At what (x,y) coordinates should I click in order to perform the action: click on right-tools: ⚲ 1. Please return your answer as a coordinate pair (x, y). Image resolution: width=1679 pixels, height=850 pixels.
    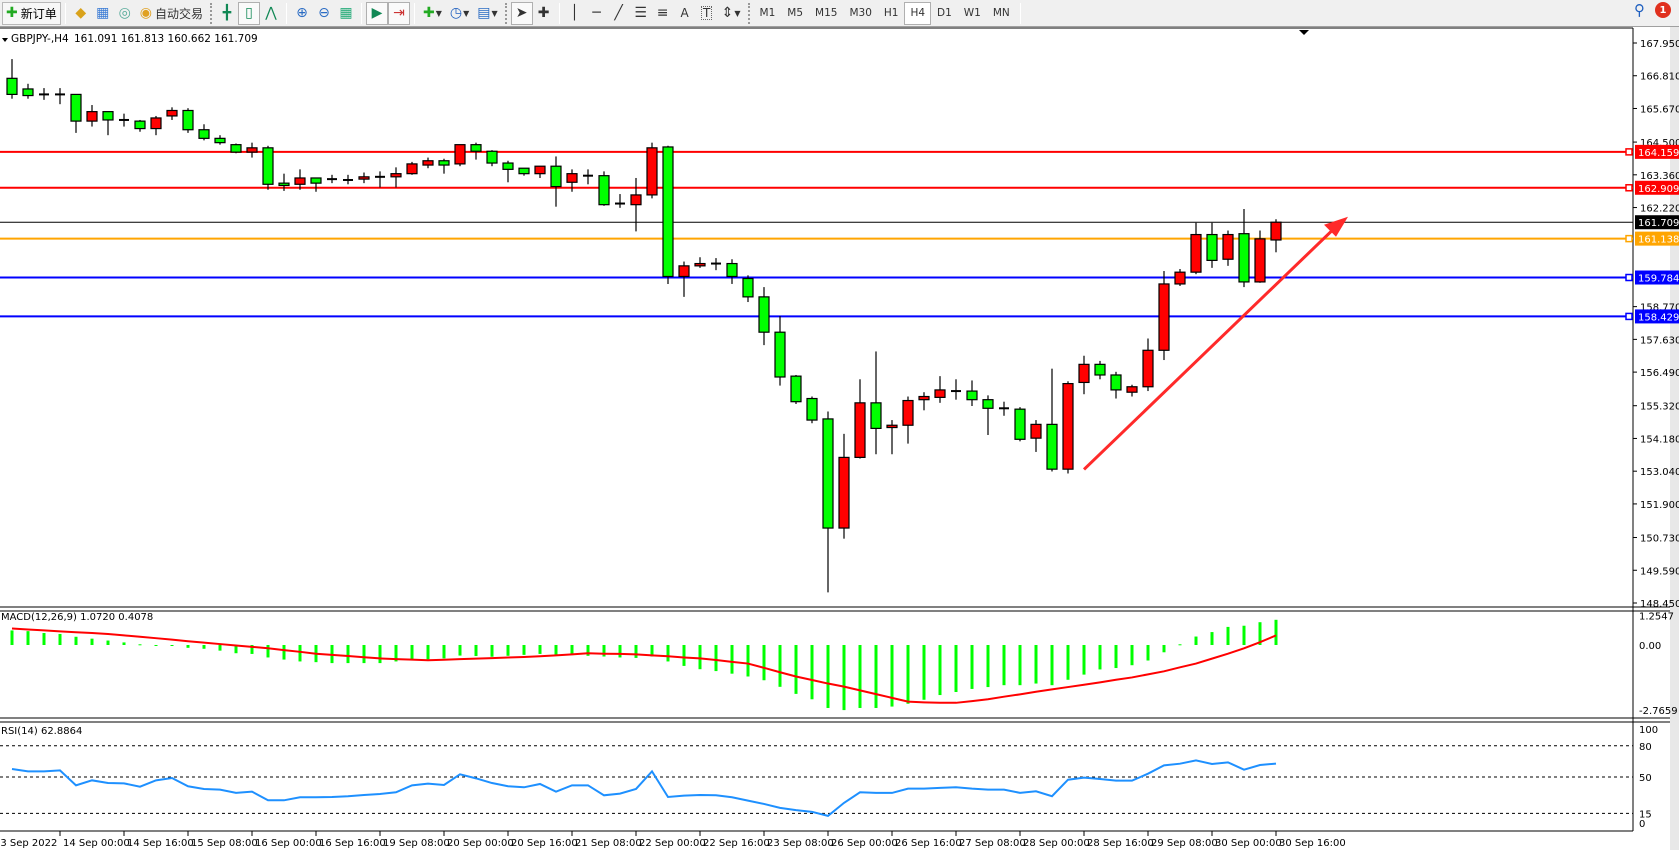
    Looking at the image, I should click on (1652, 10).